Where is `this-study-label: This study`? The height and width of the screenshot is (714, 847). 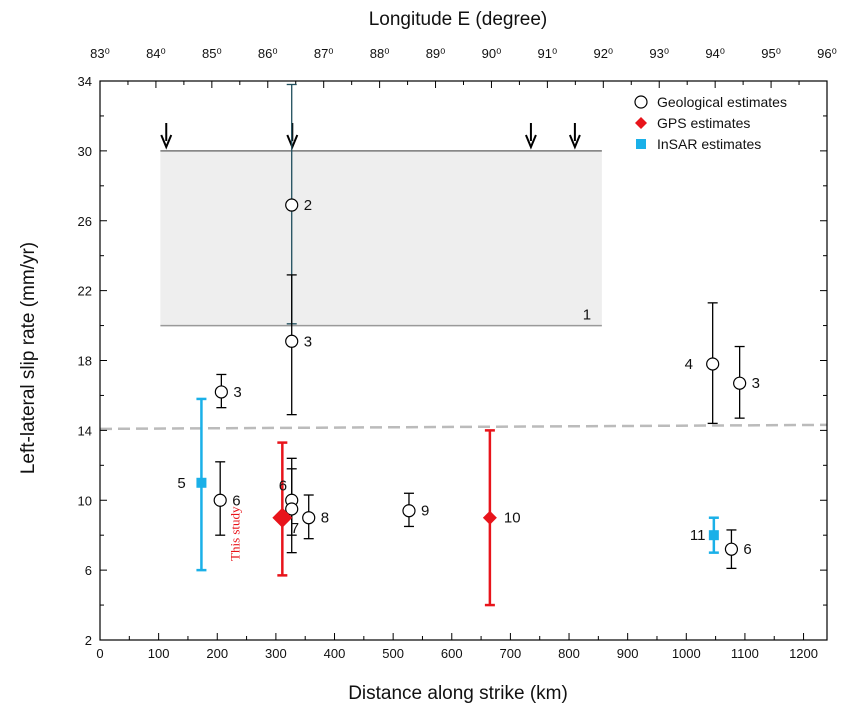 this-study-label: This study is located at coordinates (234, 533).